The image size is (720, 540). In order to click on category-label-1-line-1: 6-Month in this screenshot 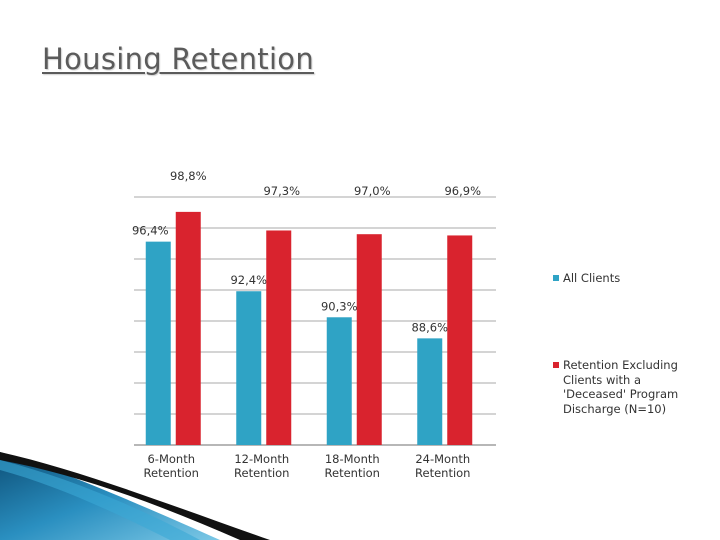, I will do `click(171, 459)`.